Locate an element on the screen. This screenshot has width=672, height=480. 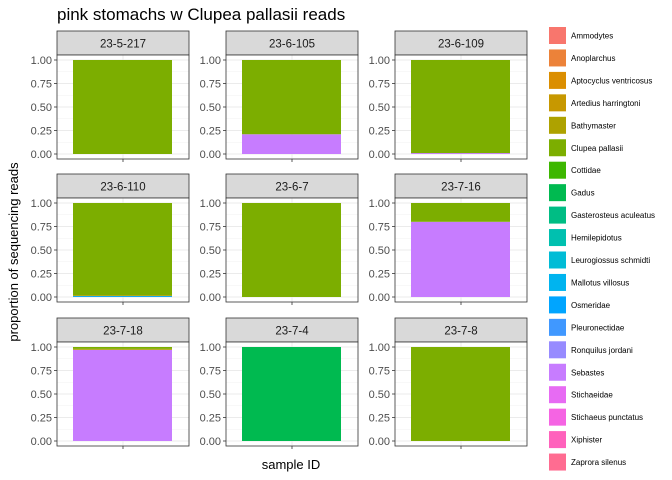
legend-label: Clupea pallasii is located at coordinates (597, 148).